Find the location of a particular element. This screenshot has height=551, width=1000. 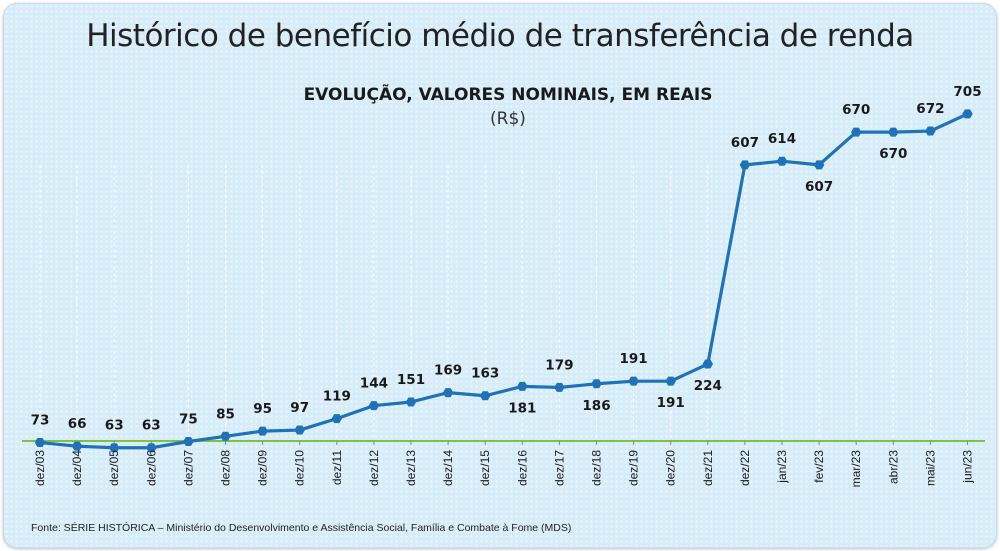

data-label: 119 is located at coordinates (337, 397).